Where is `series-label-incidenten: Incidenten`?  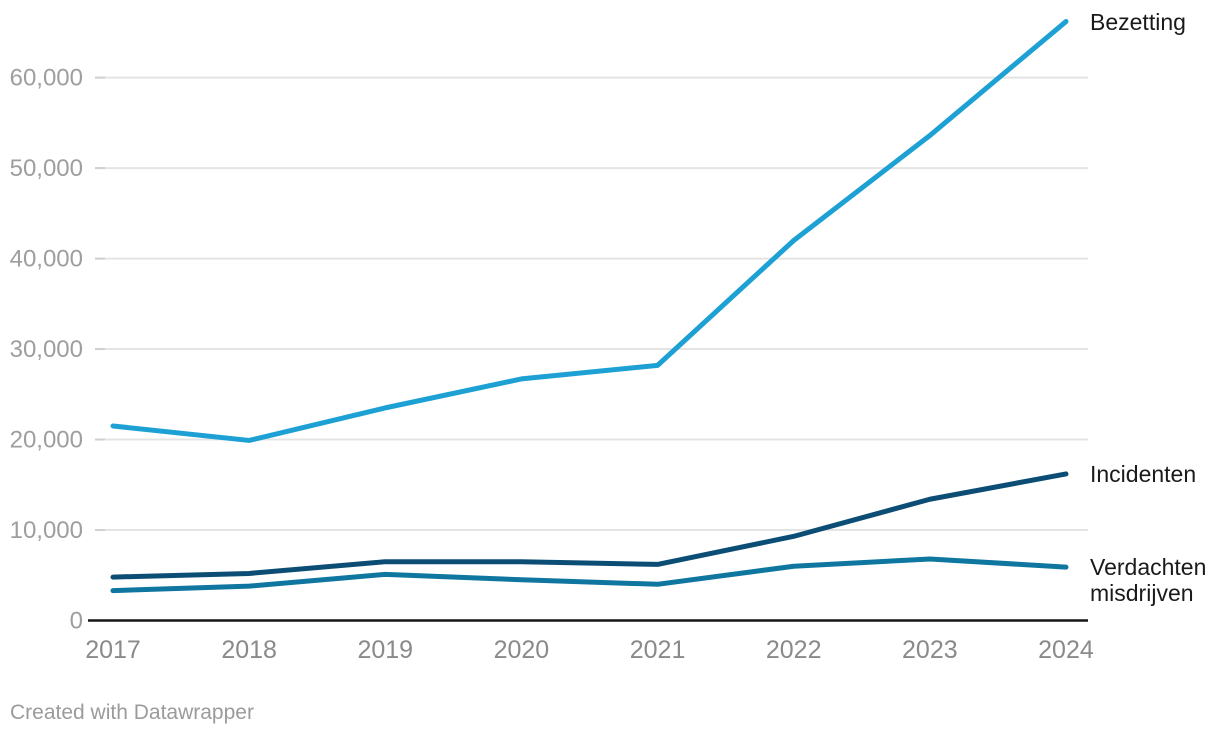
series-label-incidenten: Incidenten is located at coordinates (1143, 473).